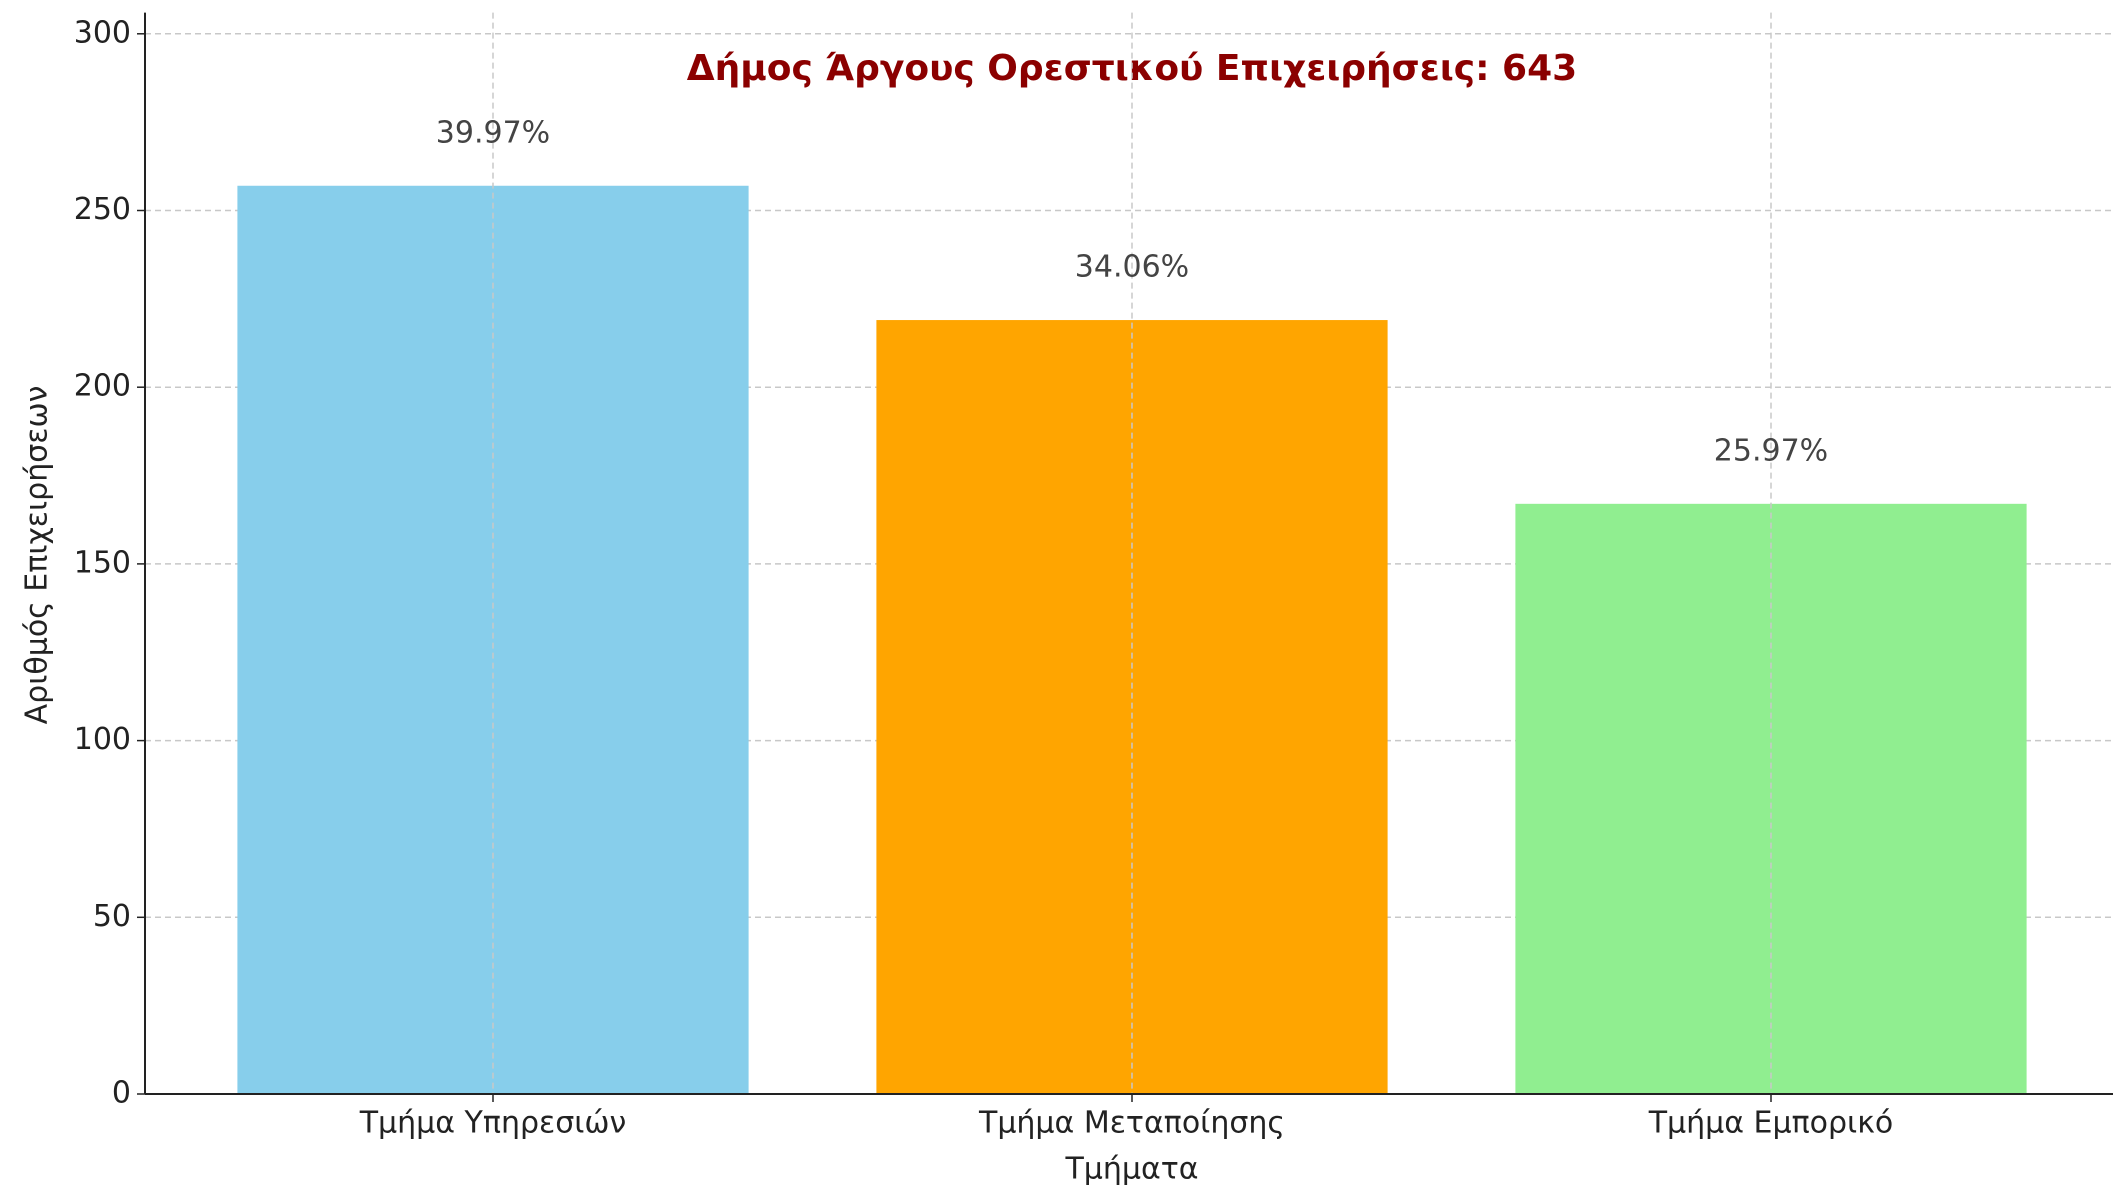 Image resolution: width=2113 pixels, height=1192 pixels. I want to click on y-tick-label: 150, so click(102, 562).